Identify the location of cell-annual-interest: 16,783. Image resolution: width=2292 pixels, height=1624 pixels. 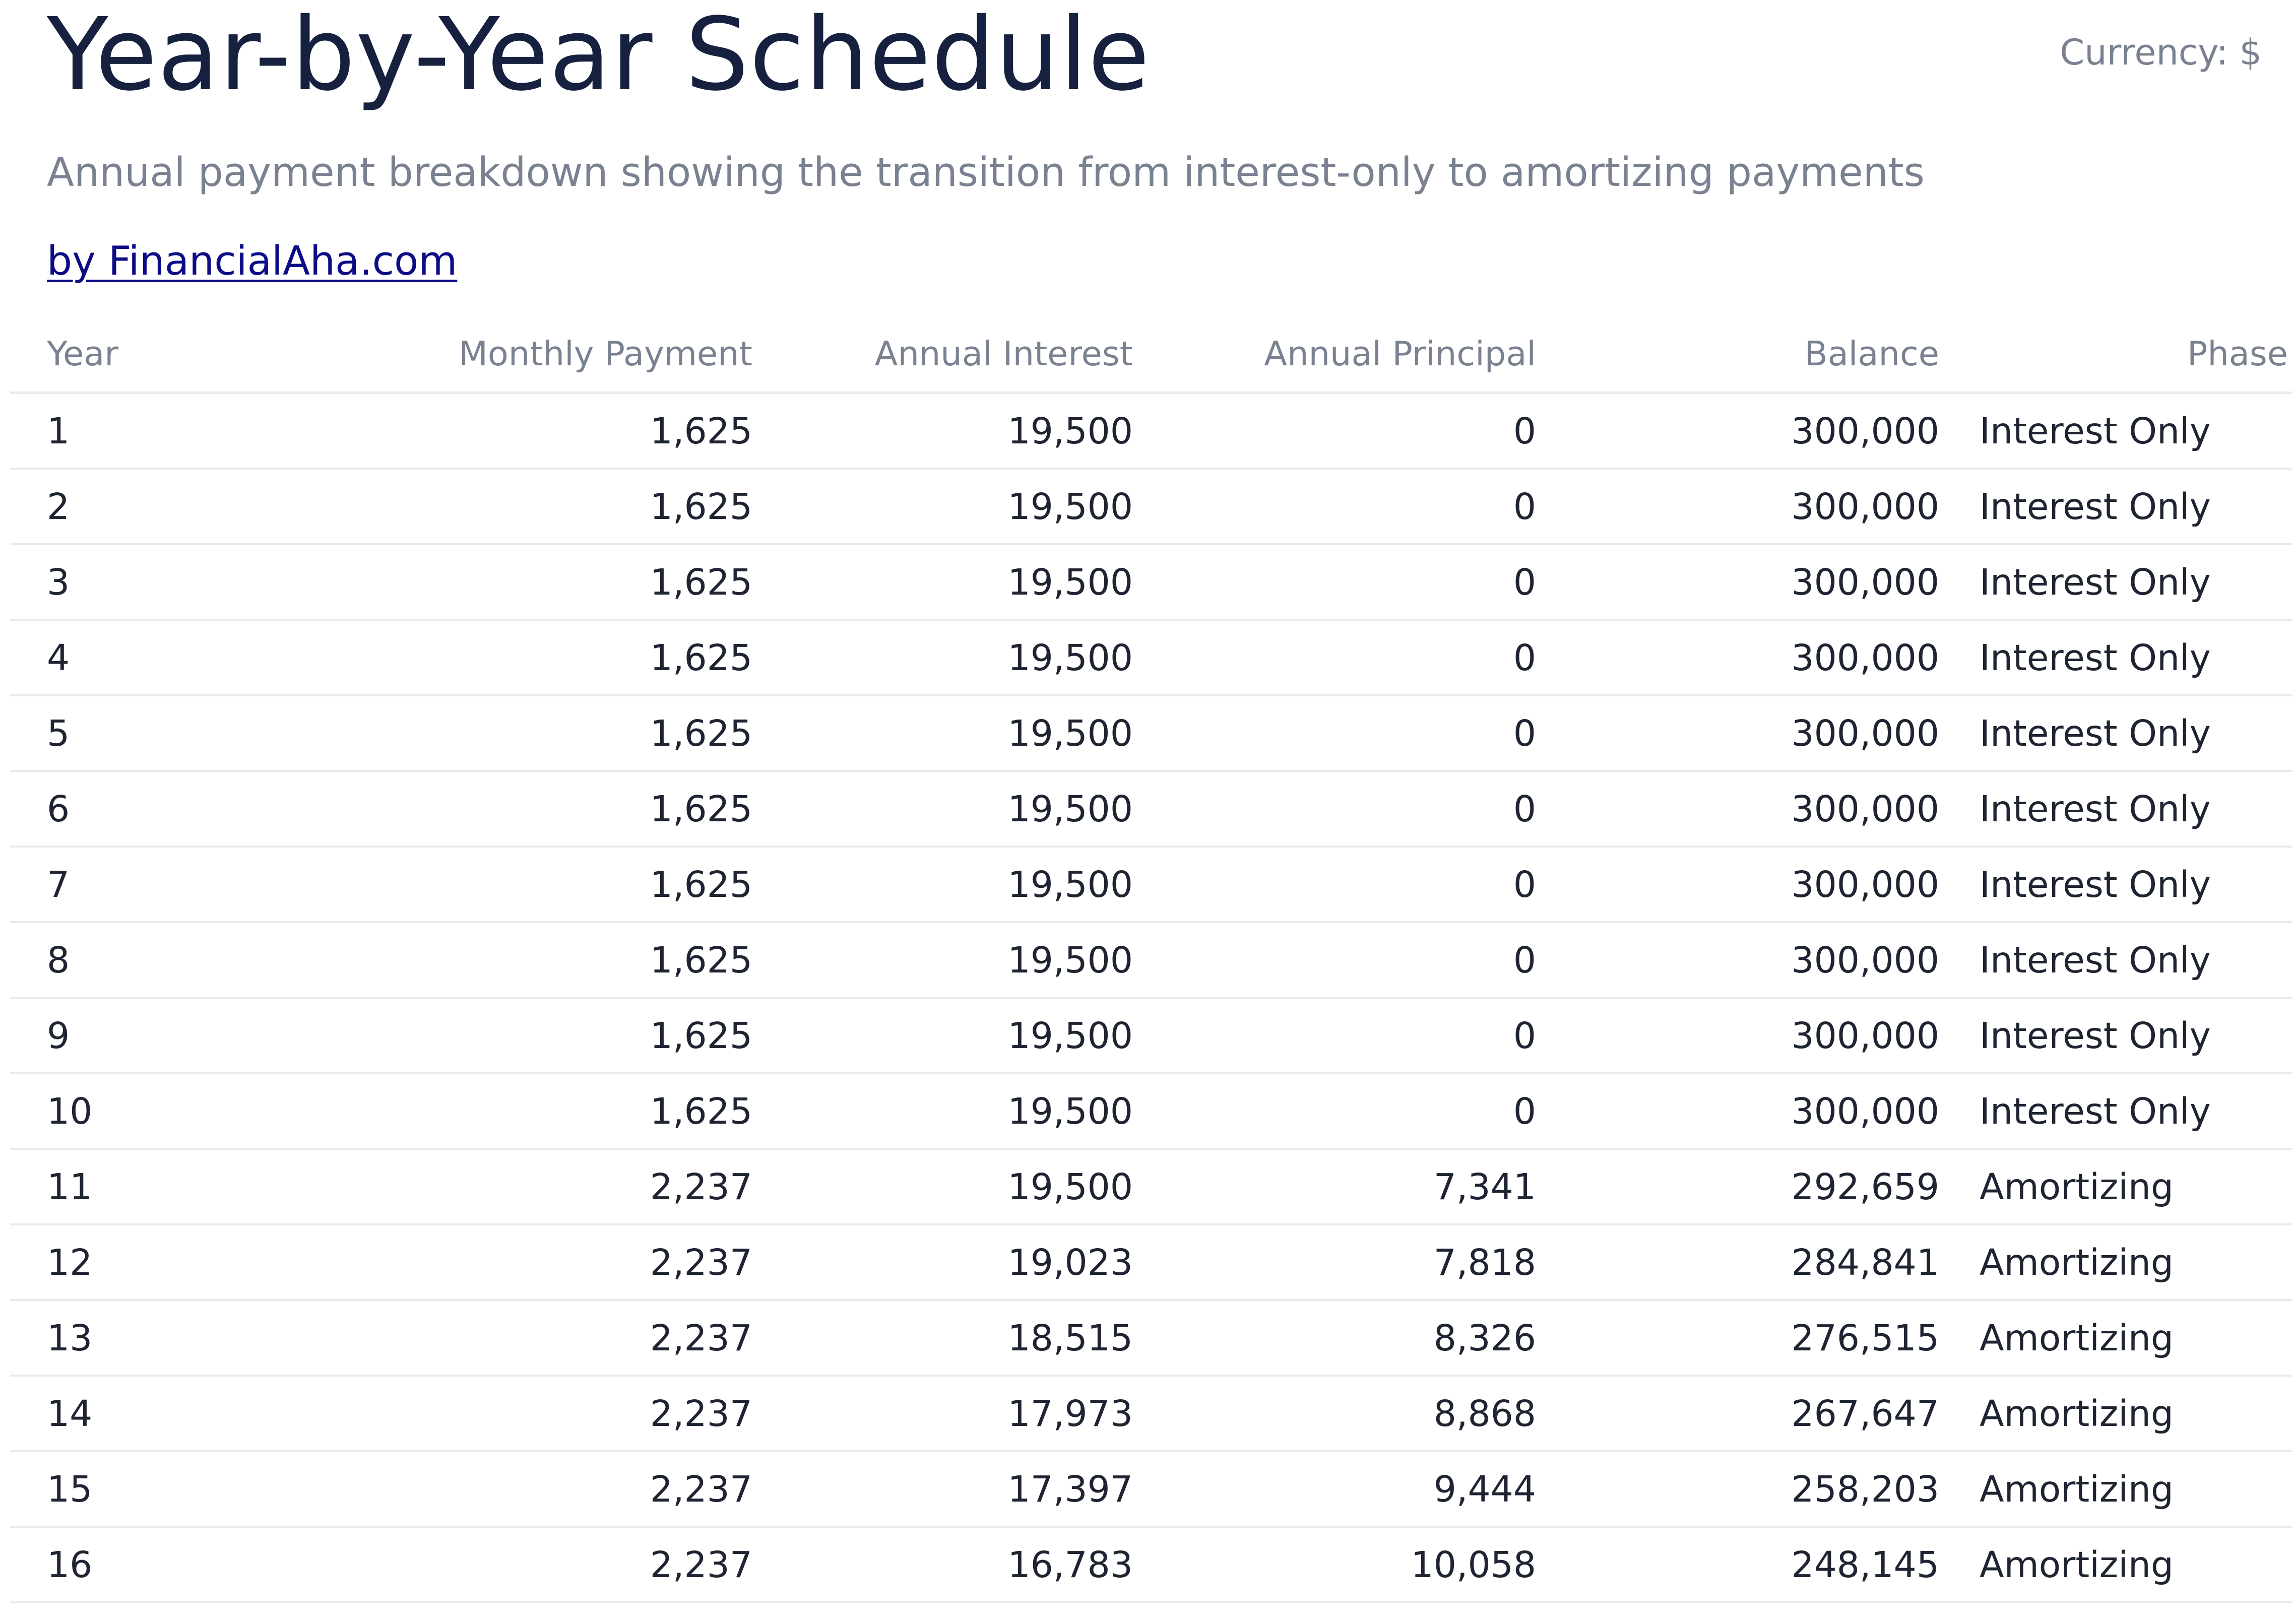
(942, 1565).